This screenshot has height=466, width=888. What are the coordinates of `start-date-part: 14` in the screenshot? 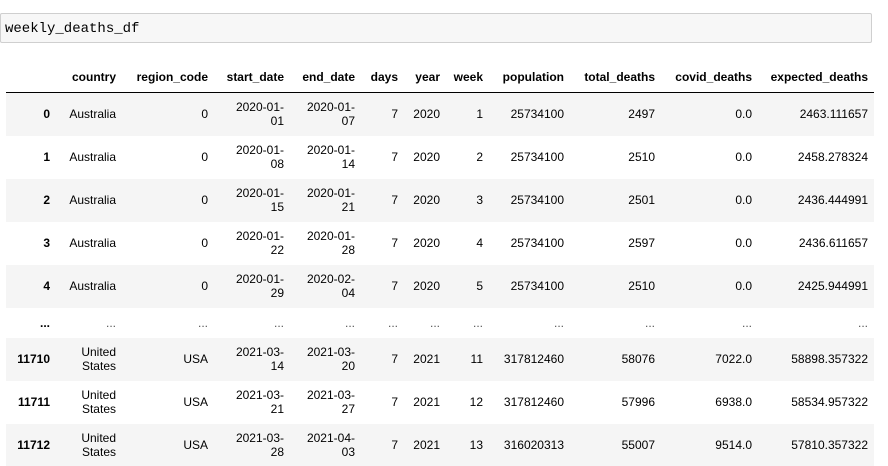 It's located at (277, 366).